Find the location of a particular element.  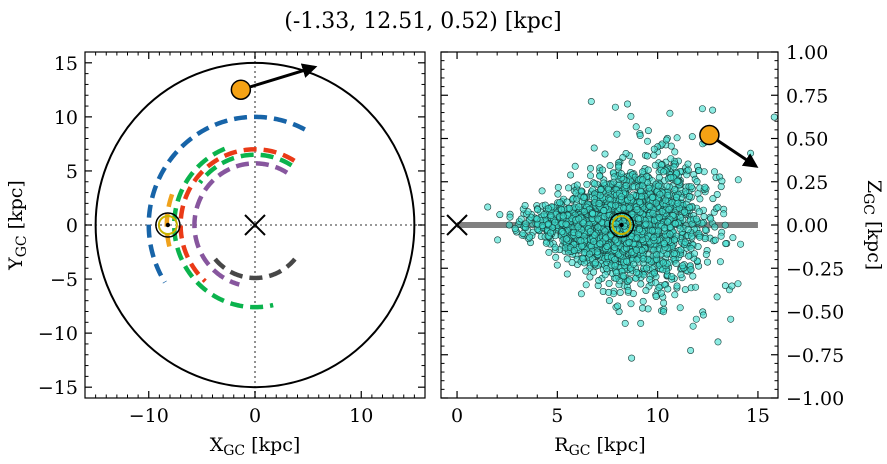

left-ytick-label-3: 0 is located at coordinates (72, 226).